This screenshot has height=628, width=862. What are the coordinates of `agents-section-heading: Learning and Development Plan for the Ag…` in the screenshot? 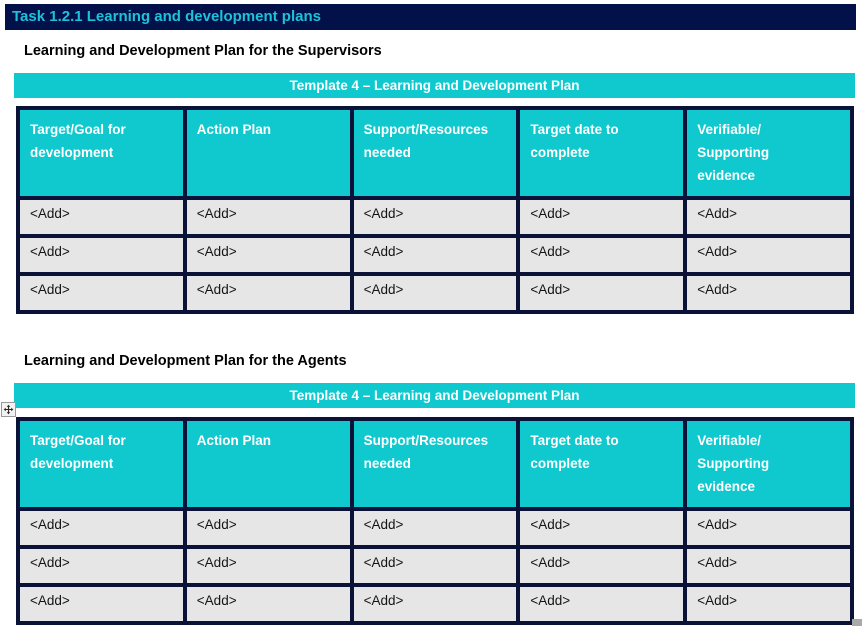 It's located at (185, 361).